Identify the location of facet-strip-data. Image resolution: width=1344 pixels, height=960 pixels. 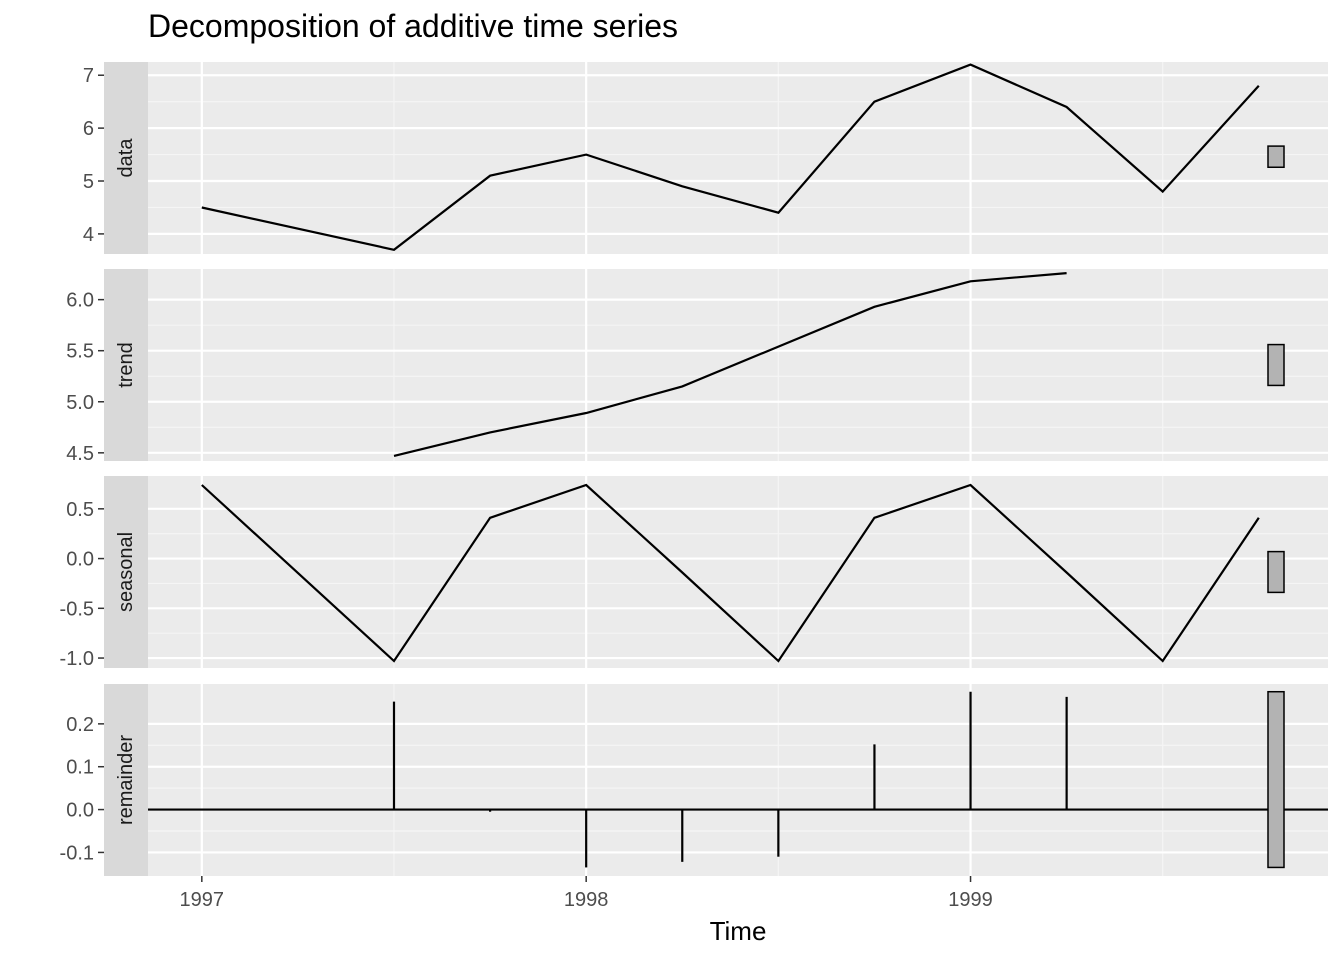
(126, 158).